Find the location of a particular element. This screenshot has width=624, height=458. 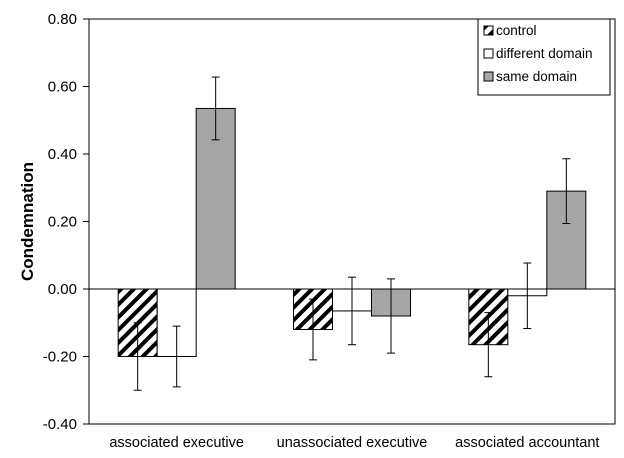

y-tick-label: -0.40 is located at coordinates (60, 424).